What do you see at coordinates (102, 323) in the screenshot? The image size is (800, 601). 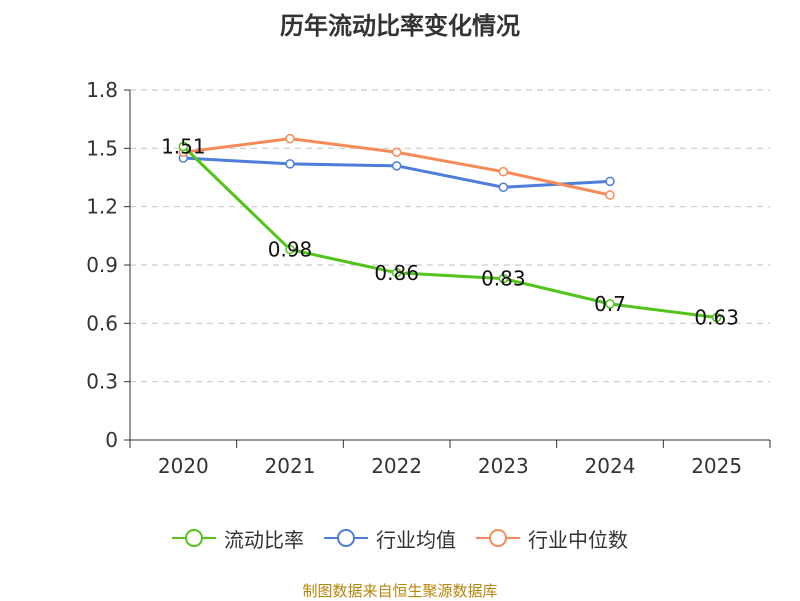 I see `y-tick-label-2: 0.6` at bounding box center [102, 323].